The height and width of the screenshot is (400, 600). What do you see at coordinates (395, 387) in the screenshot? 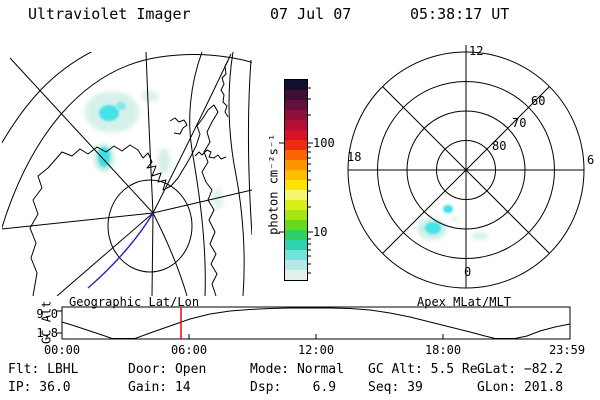
I see `status-seq: Seq: 39` at bounding box center [395, 387].